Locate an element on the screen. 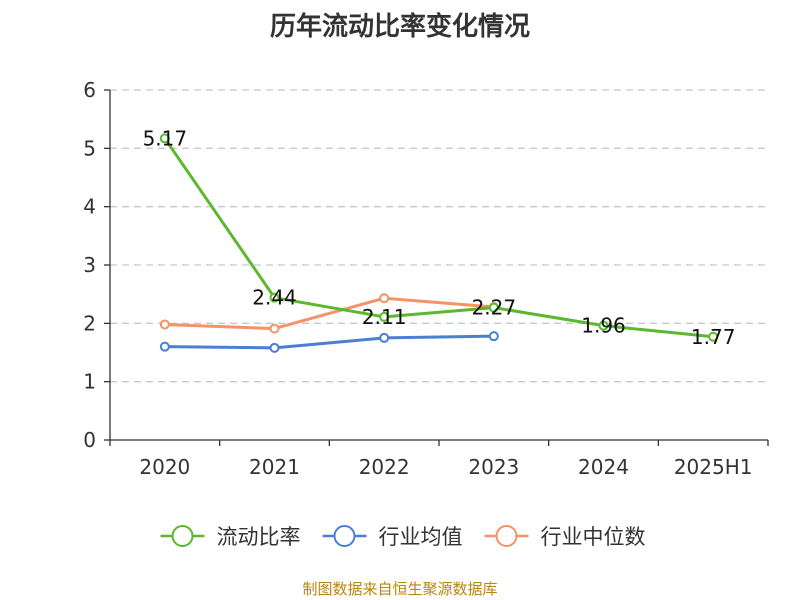  y-tick-label: 6 is located at coordinates (89, 90).